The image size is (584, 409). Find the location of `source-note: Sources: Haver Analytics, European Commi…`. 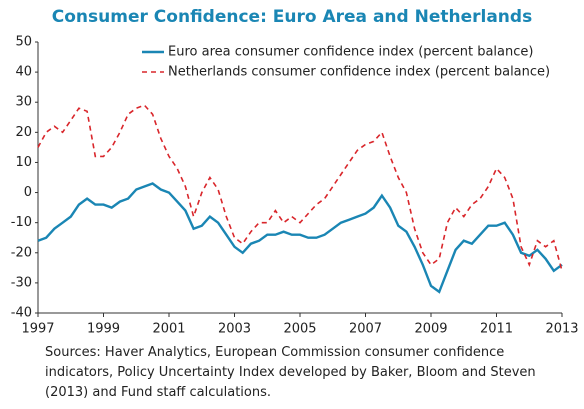

source-note: Sources: Haver Analytics, European Commi… is located at coordinates (290, 372).